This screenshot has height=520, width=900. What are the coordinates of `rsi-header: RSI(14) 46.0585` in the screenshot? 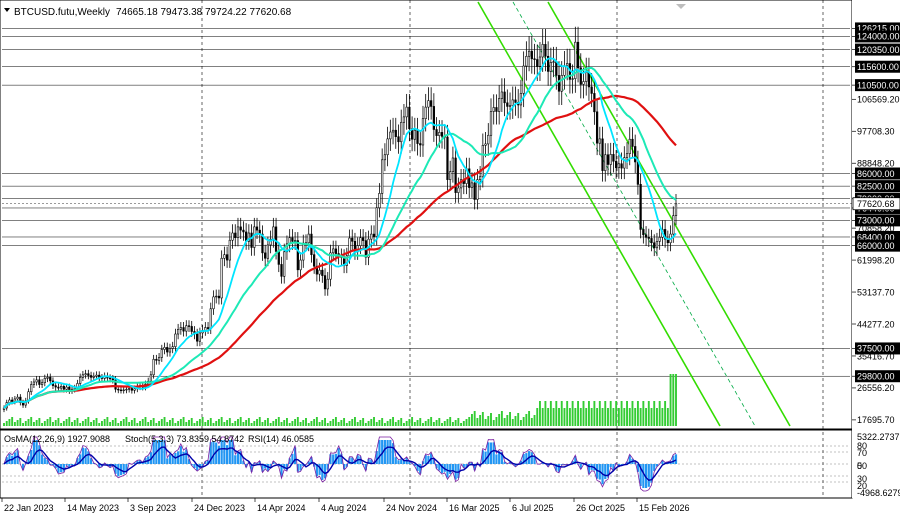 It's located at (281, 439).